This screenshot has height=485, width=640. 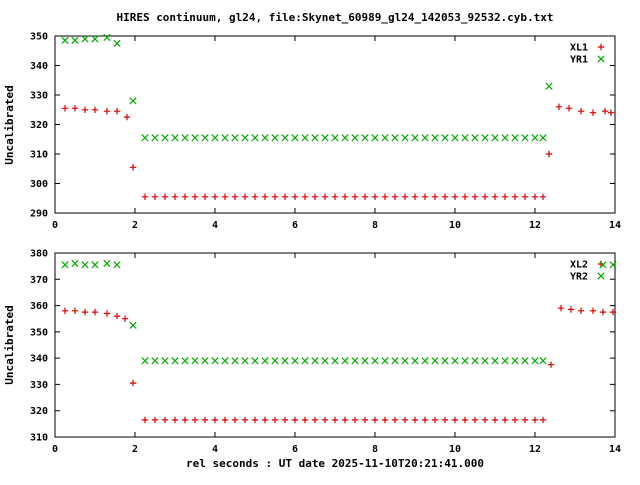 I want to click on y-tick-label: 300, so click(x=39, y=184).